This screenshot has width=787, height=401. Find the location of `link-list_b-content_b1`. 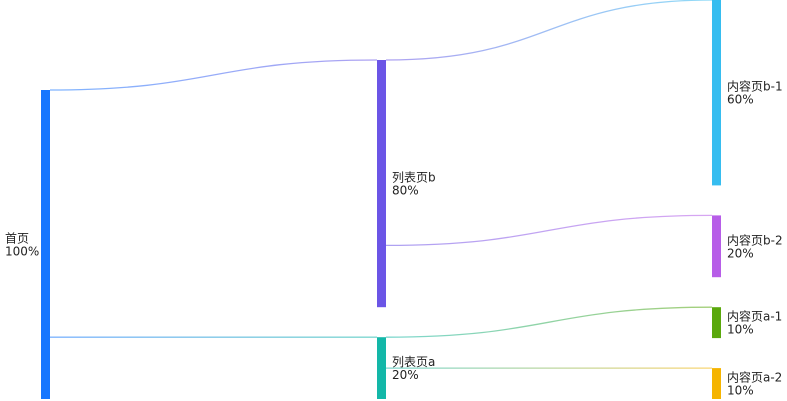

link-list_b-content_b1 is located at coordinates (549, 30).